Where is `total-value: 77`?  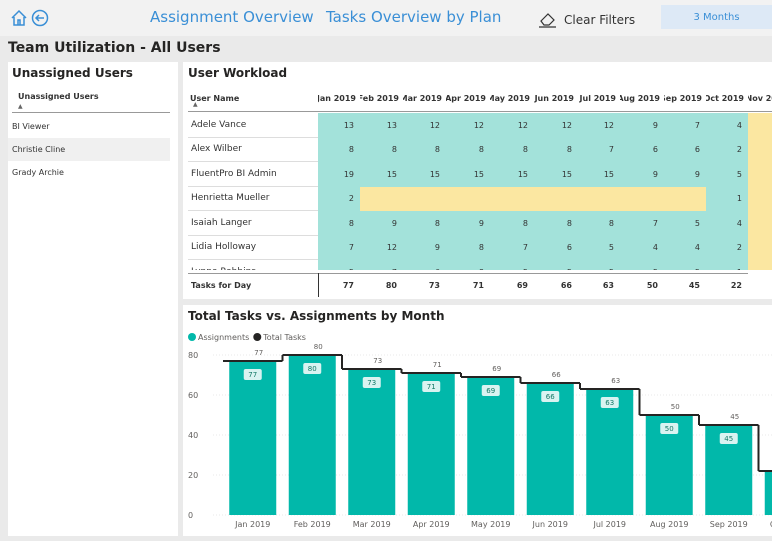 total-value: 77 is located at coordinates (339, 285).